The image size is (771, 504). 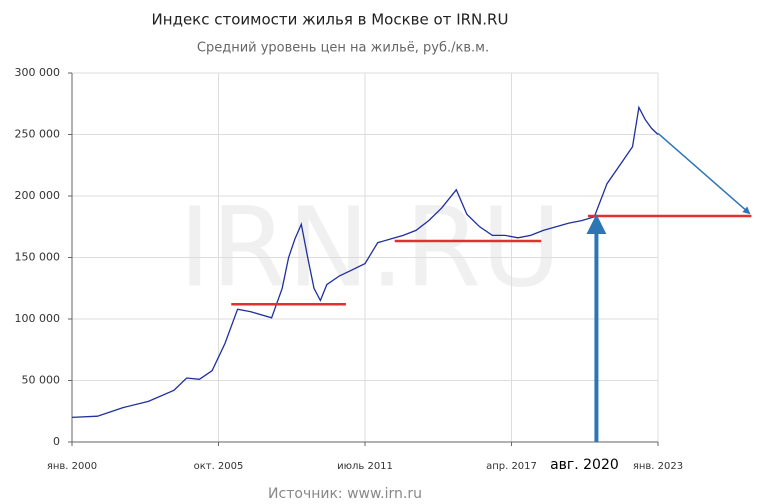 What do you see at coordinates (511, 466) in the screenshot?
I see `x-tick-label: апр. 2017` at bounding box center [511, 466].